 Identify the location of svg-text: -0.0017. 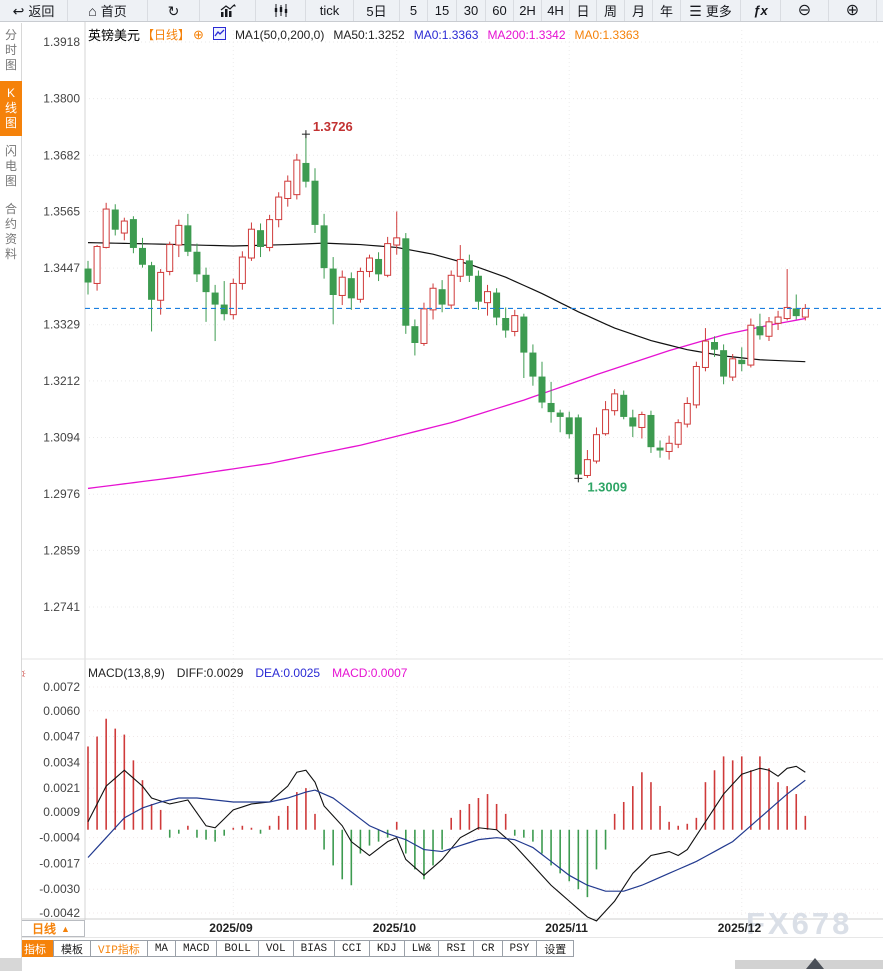
(59, 863).